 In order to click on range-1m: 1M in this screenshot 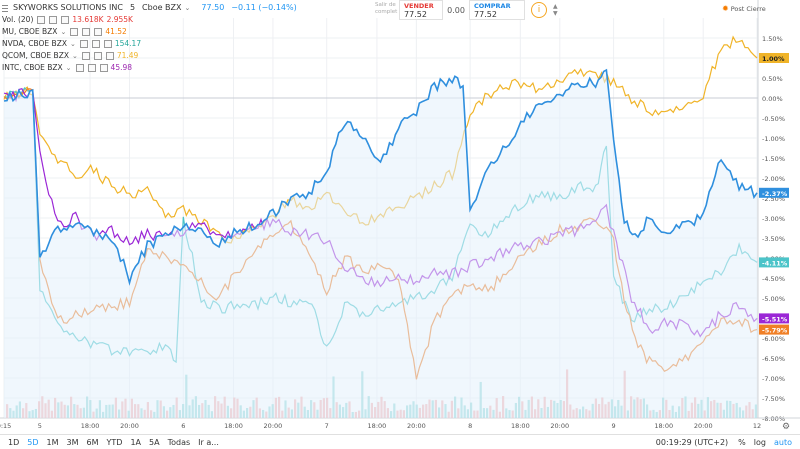, I will do `click(52, 442)`.